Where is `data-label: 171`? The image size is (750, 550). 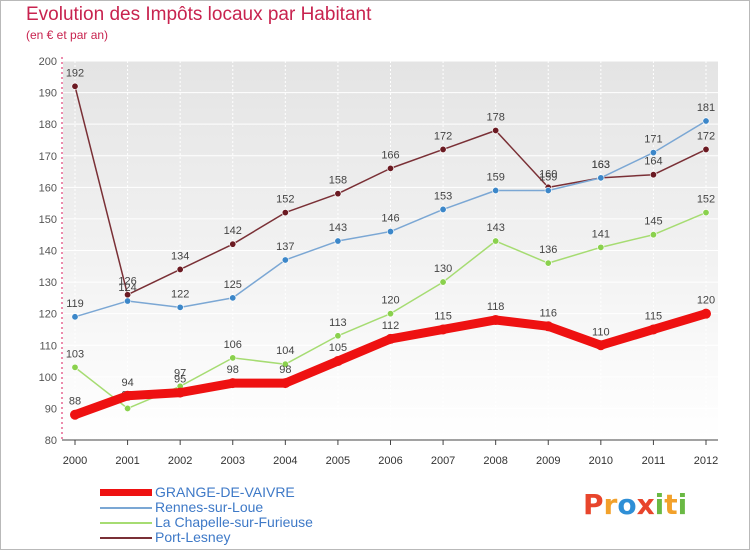 data-label: 171 is located at coordinates (653, 140).